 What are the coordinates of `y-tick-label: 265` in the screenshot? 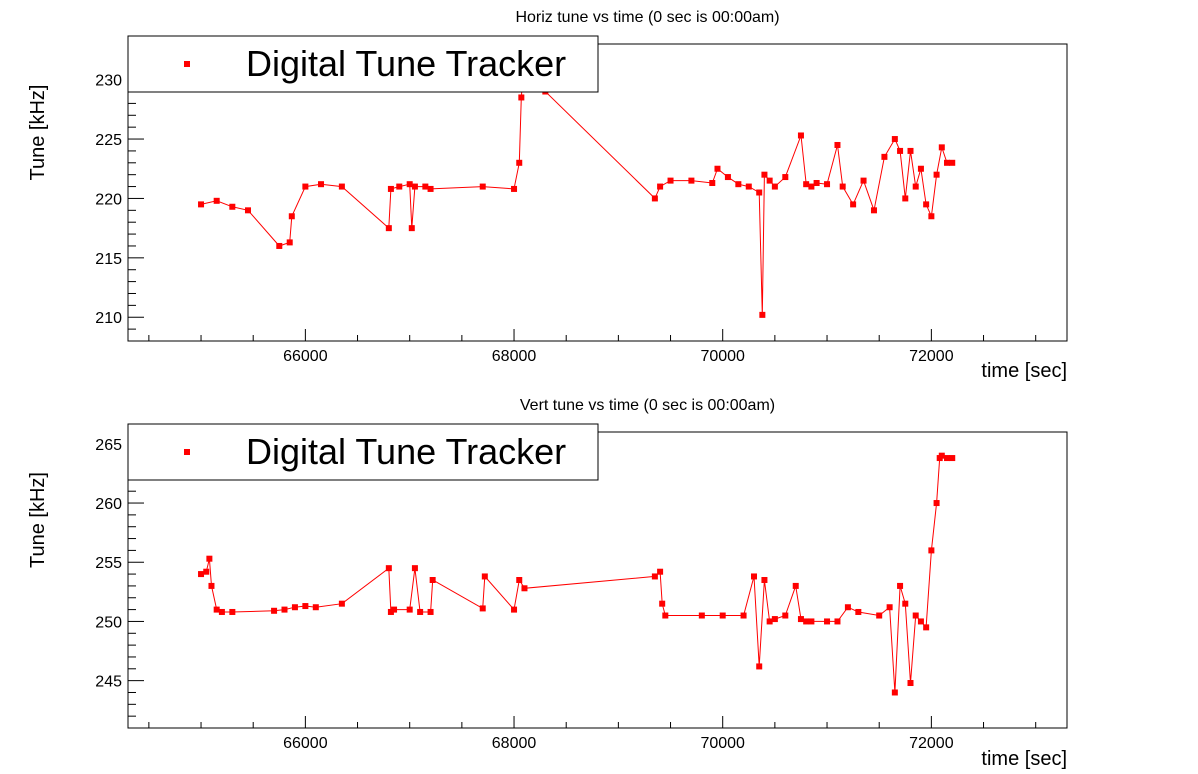 It's located at (108, 445).